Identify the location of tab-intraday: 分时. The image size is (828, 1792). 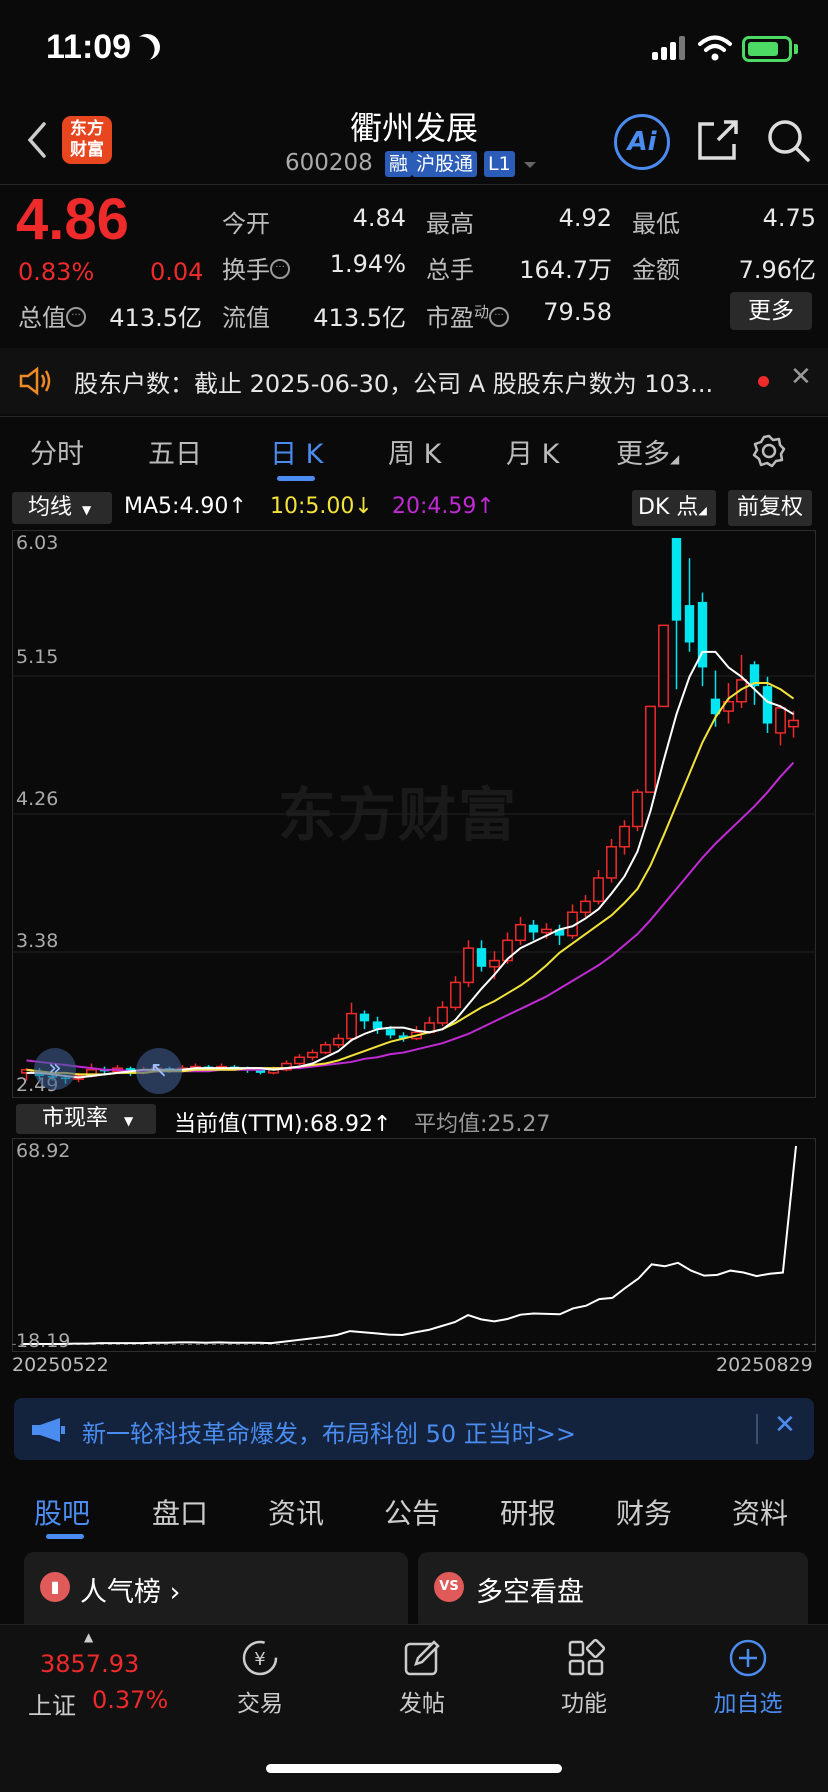
(57, 454).